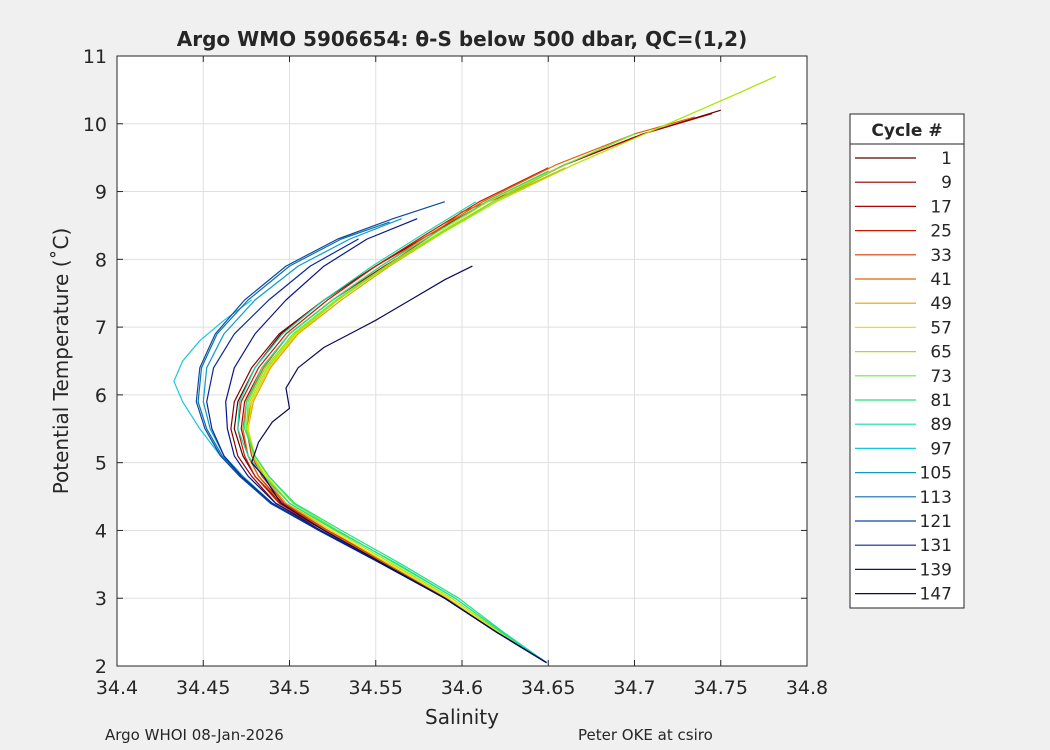 This screenshot has width=1050, height=750. Describe the element at coordinates (462, 688) in the screenshot. I see `x-tick-label: 34.6` at that location.